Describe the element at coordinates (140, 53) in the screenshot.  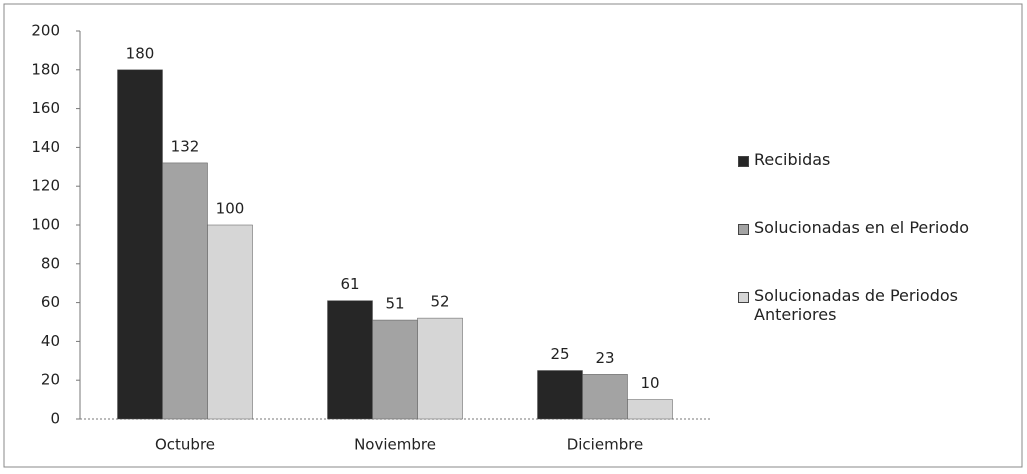
I see `data-label: 180` at that location.